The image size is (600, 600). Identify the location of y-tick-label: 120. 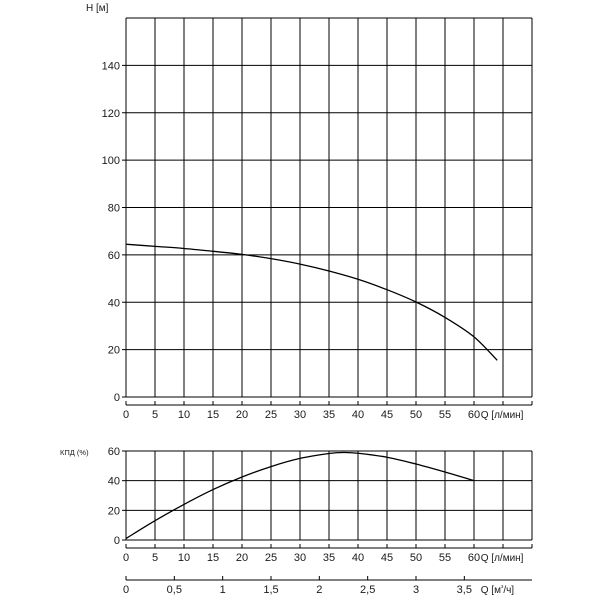
(111, 114).